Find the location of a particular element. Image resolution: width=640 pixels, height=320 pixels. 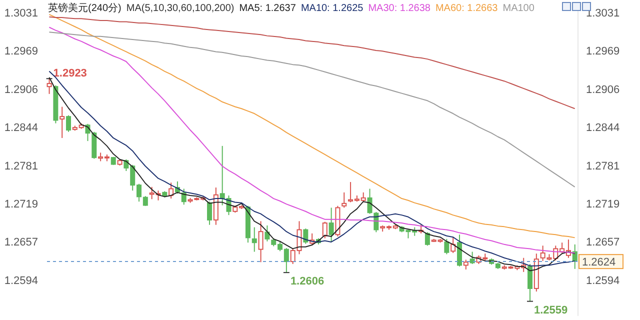

text: MA5: 1.2637 is located at coordinates (267, 8).